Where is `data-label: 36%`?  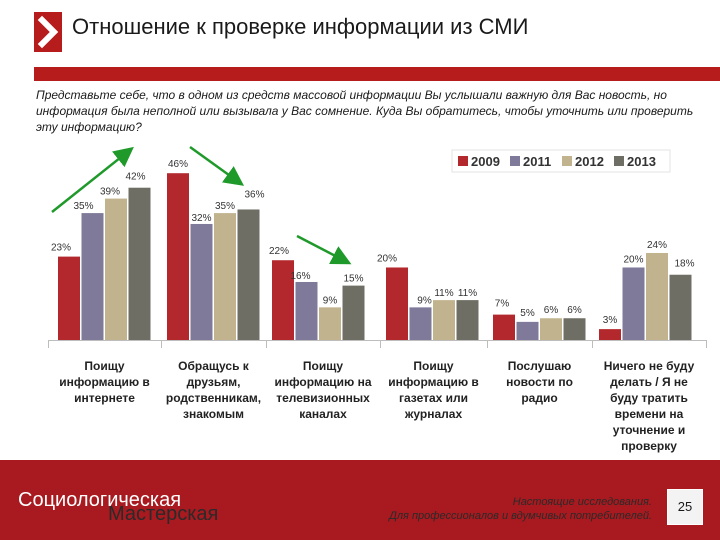 data-label: 36% is located at coordinates (254, 194).